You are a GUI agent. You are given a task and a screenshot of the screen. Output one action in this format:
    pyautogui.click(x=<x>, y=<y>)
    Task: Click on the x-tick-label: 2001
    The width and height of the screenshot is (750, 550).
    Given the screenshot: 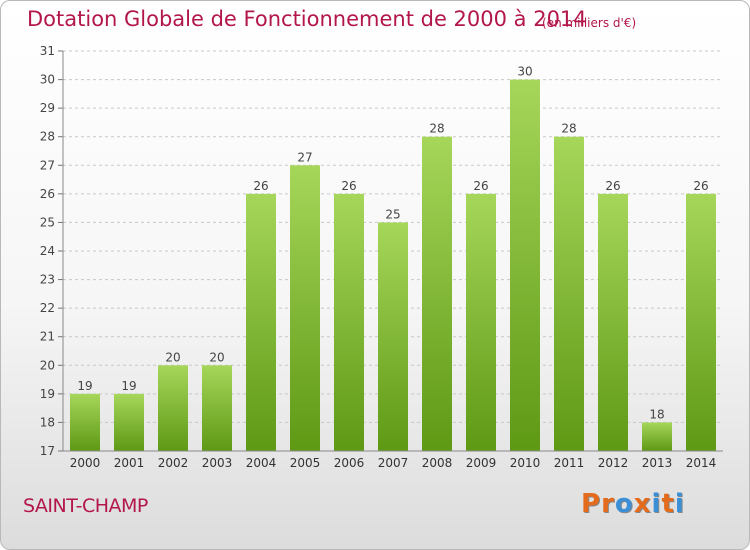 What is the action you would take?
    pyautogui.click(x=129, y=463)
    